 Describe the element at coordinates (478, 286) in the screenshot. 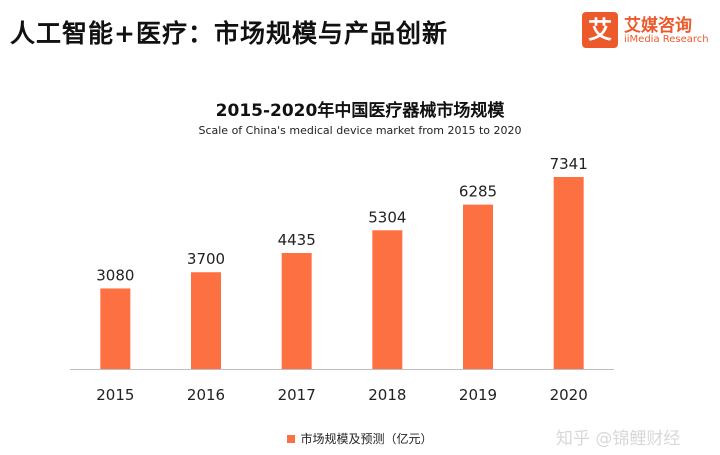

I see `bar-2019` at that location.